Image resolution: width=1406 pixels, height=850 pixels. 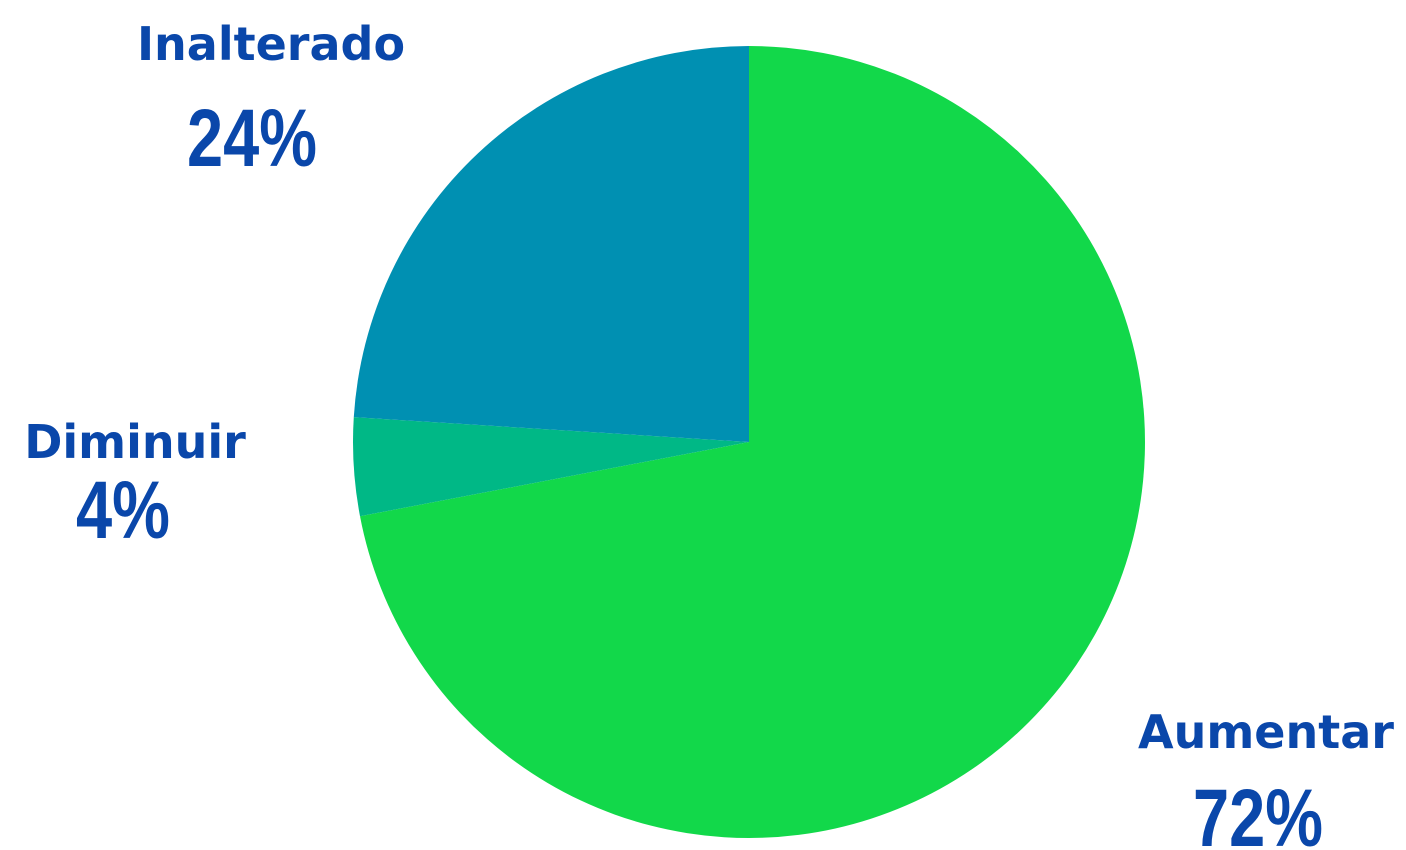 I want to click on slice-label-inalterado: Inalterado, so click(x=271, y=44).